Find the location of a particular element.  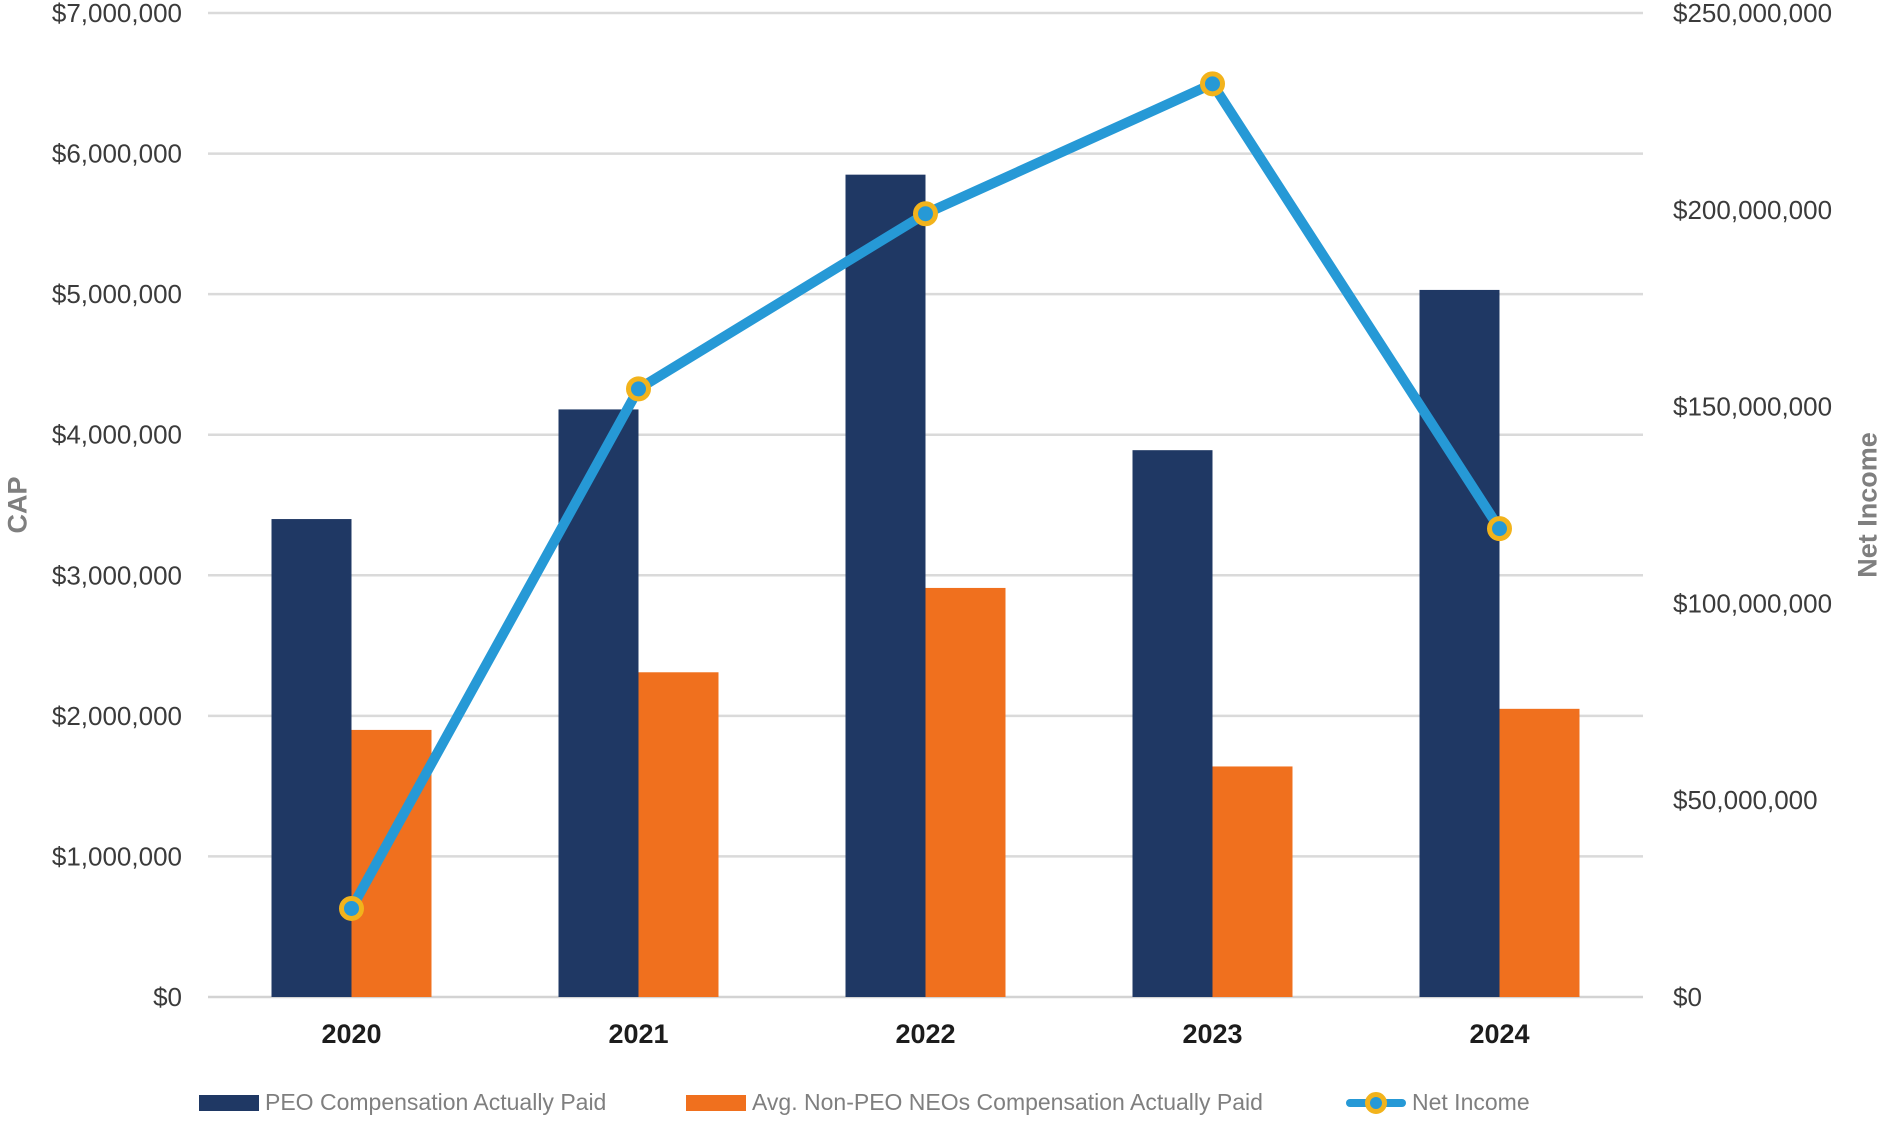

right-axis-tick-0: $0 is located at coordinates (1687, 997).